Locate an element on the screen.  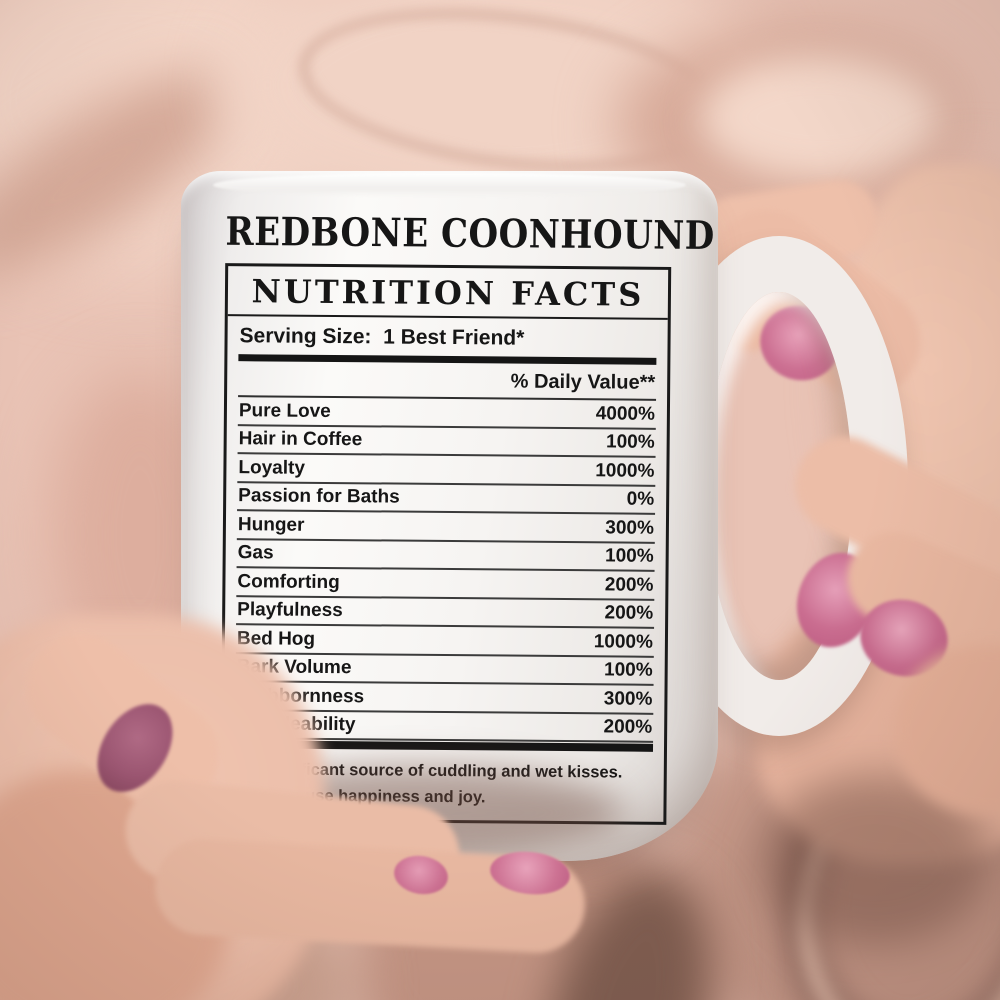
label-row: Bed Hog 1000% is located at coordinates (445, 641).